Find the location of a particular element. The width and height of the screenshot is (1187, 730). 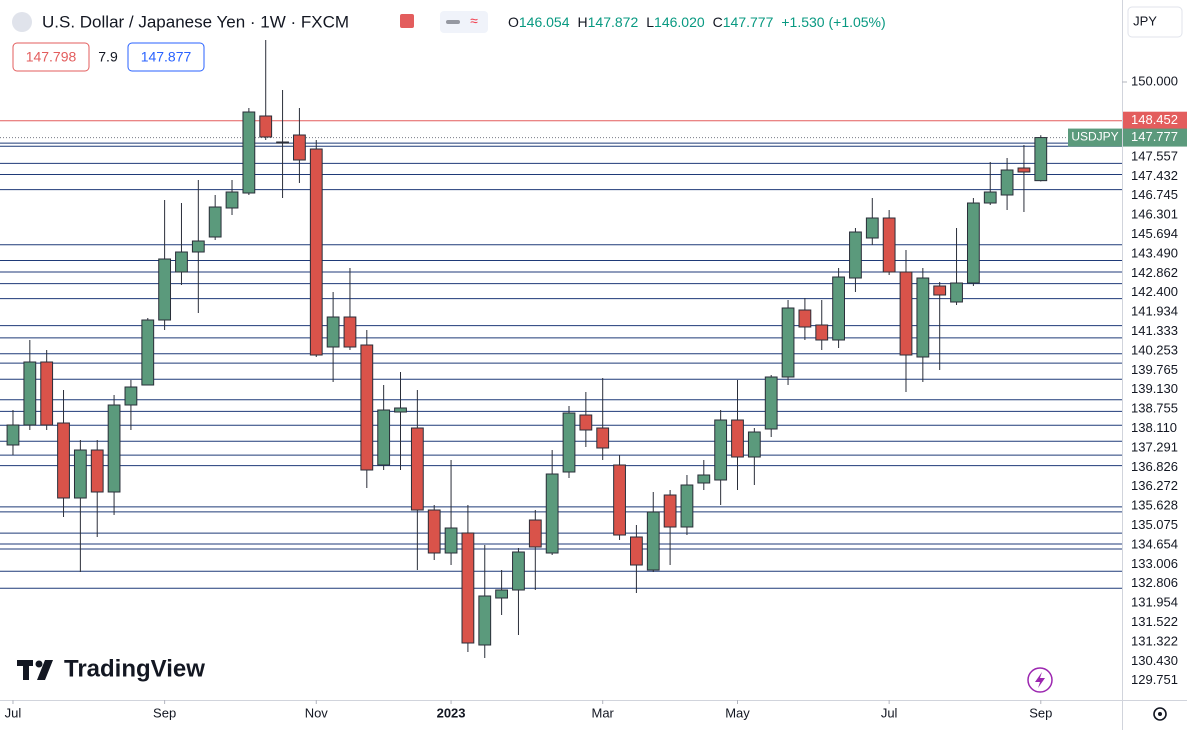

x-tick-label: Mar is located at coordinates (603, 712).